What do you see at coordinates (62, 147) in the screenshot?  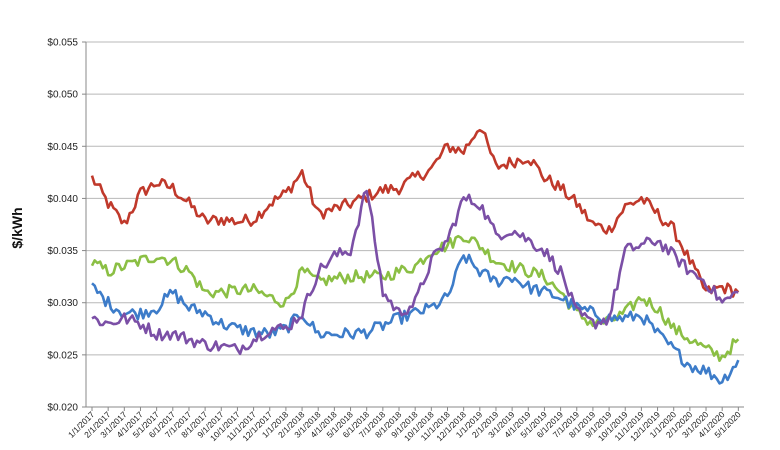 I see `y-tick-label: $0.045` at bounding box center [62, 147].